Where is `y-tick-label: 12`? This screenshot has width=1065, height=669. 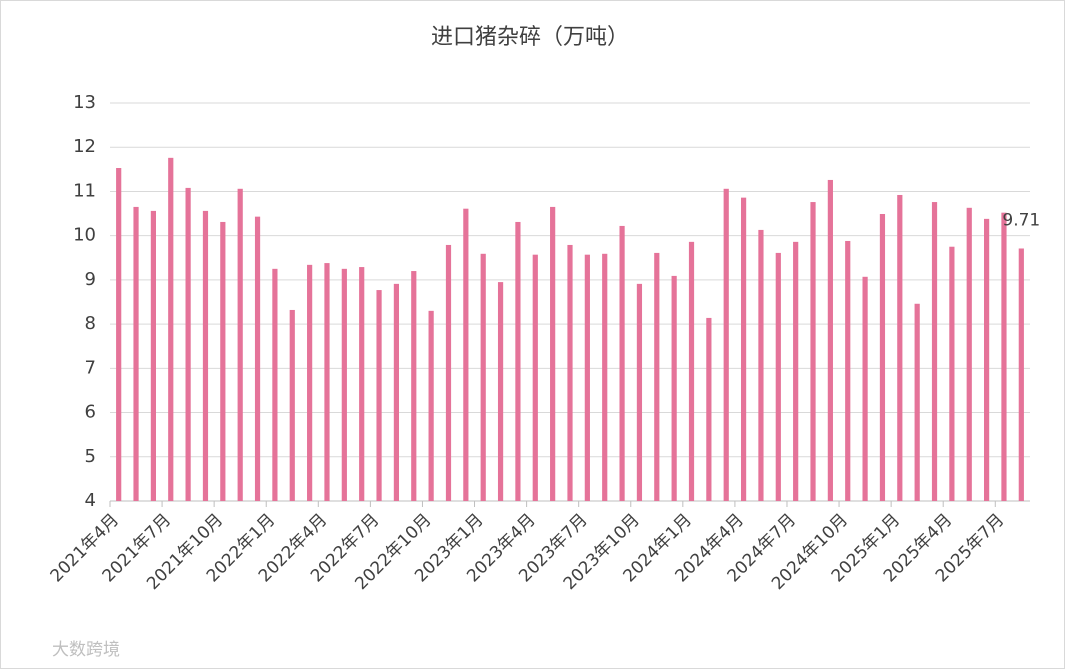 y-tick-label: 12 is located at coordinates (84, 146).